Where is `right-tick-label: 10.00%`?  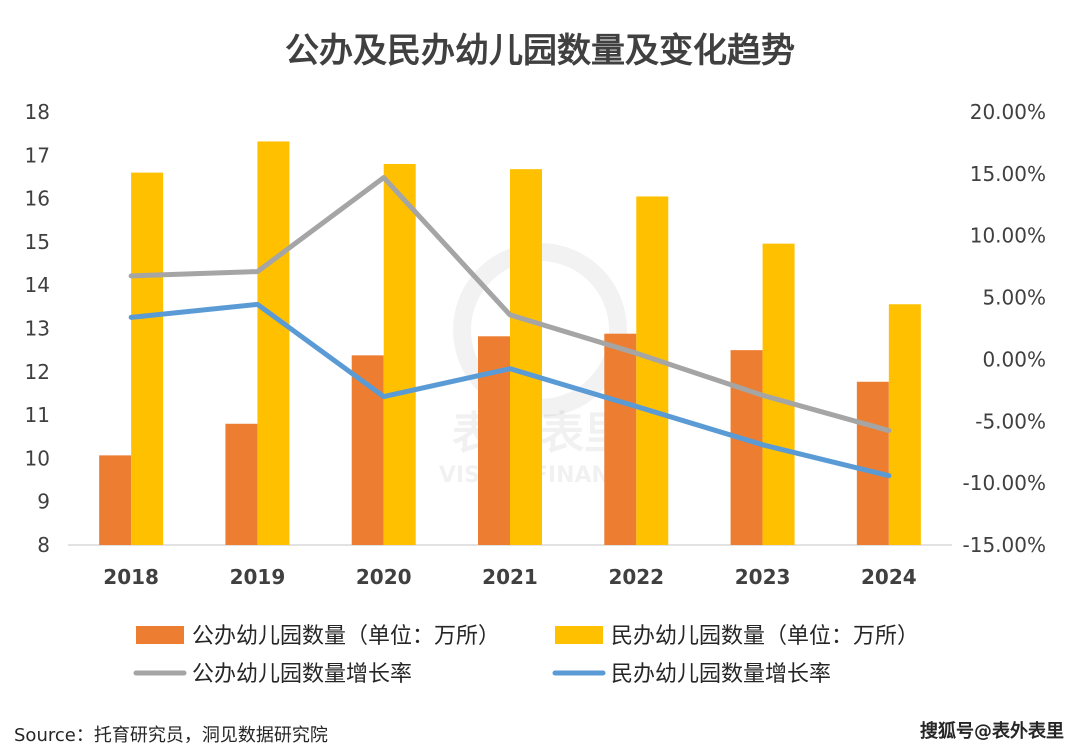 right-tick-label: 10.00% is located at coordinates (1008, 236).